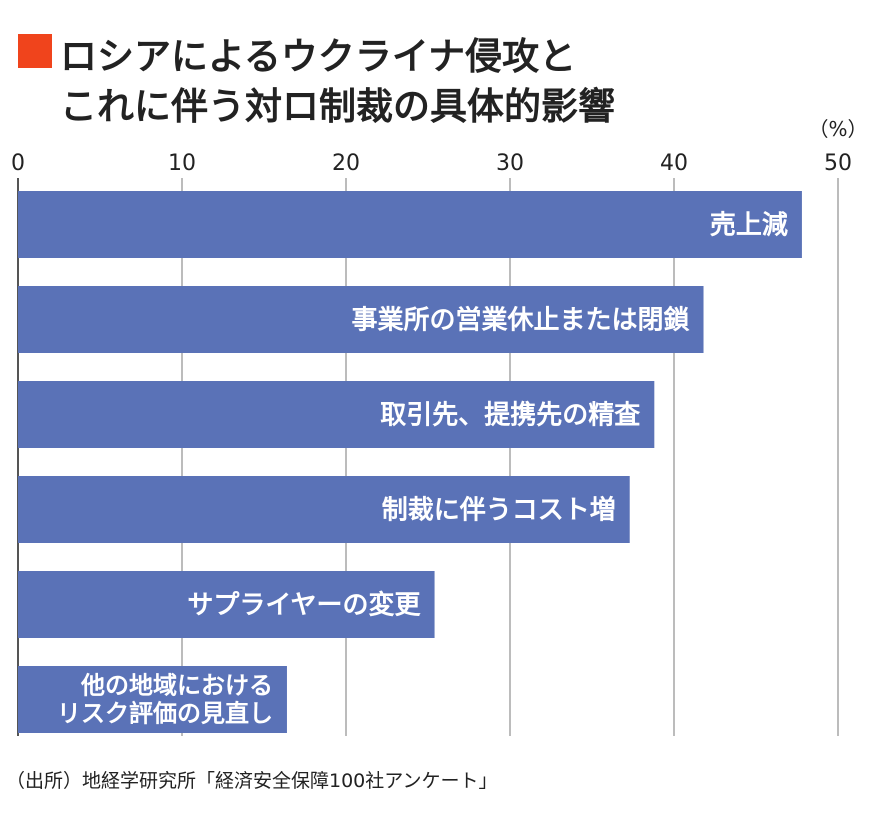 The height and width of the screenshot is (828, 870). What do you see at coordinates (838, 163) in the screenshot?
I see `tick-label-50: 50` at bounding box center [838, 163].